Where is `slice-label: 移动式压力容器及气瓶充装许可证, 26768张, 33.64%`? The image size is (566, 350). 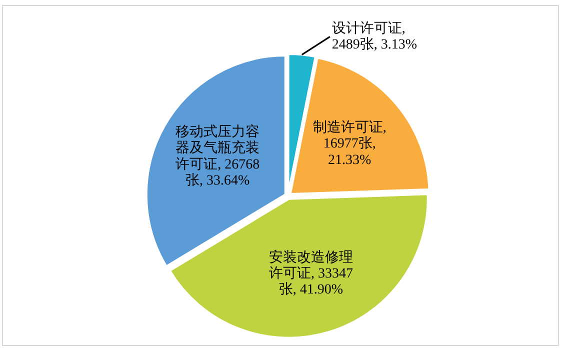
slice-label: 移动式压力容器及气瓶充装许可证, 26768张, 33.64% is located at coordinates (218, 156).